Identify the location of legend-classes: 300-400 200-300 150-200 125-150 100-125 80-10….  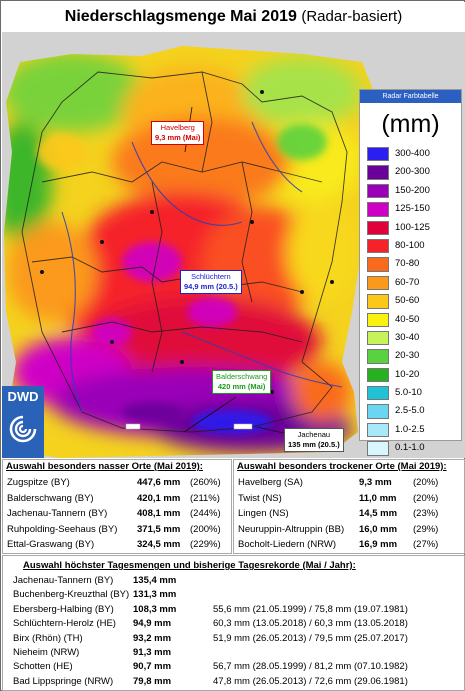
(410, 301).